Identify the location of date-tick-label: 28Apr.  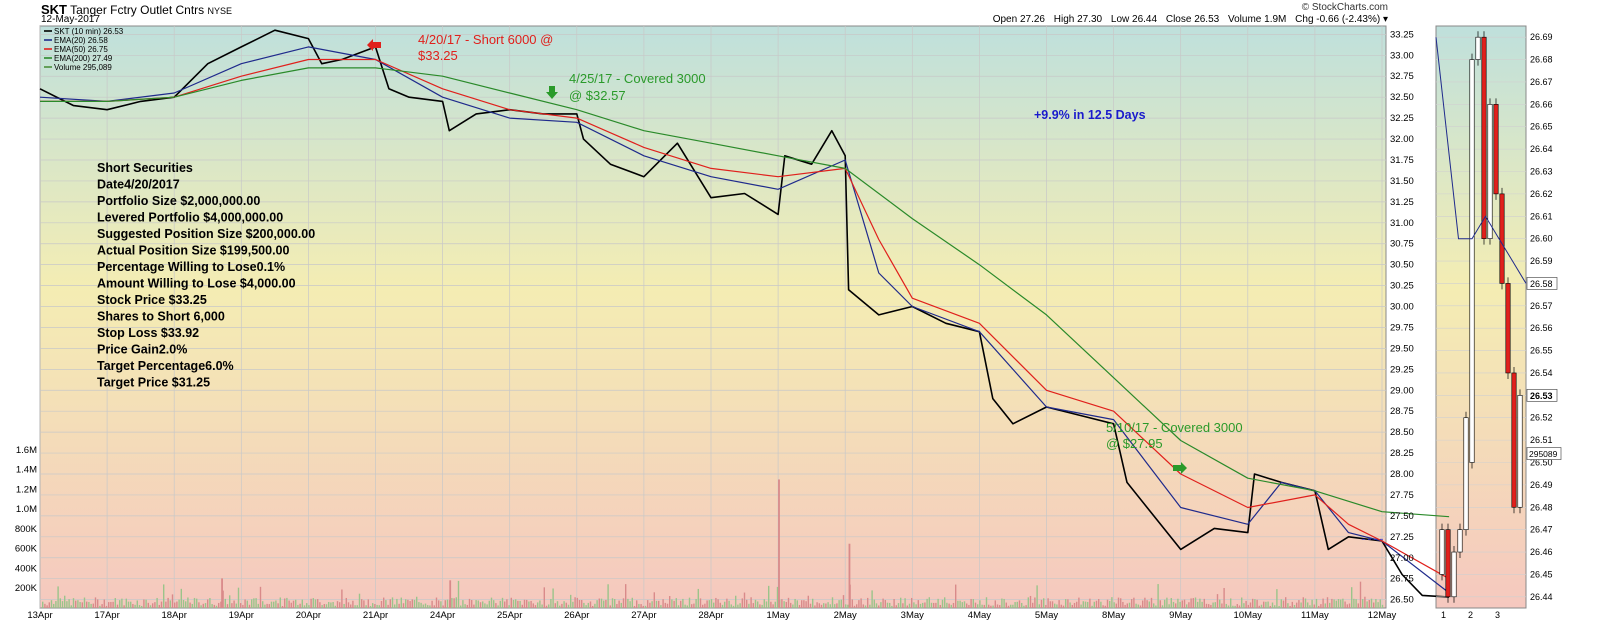
(710, 615).